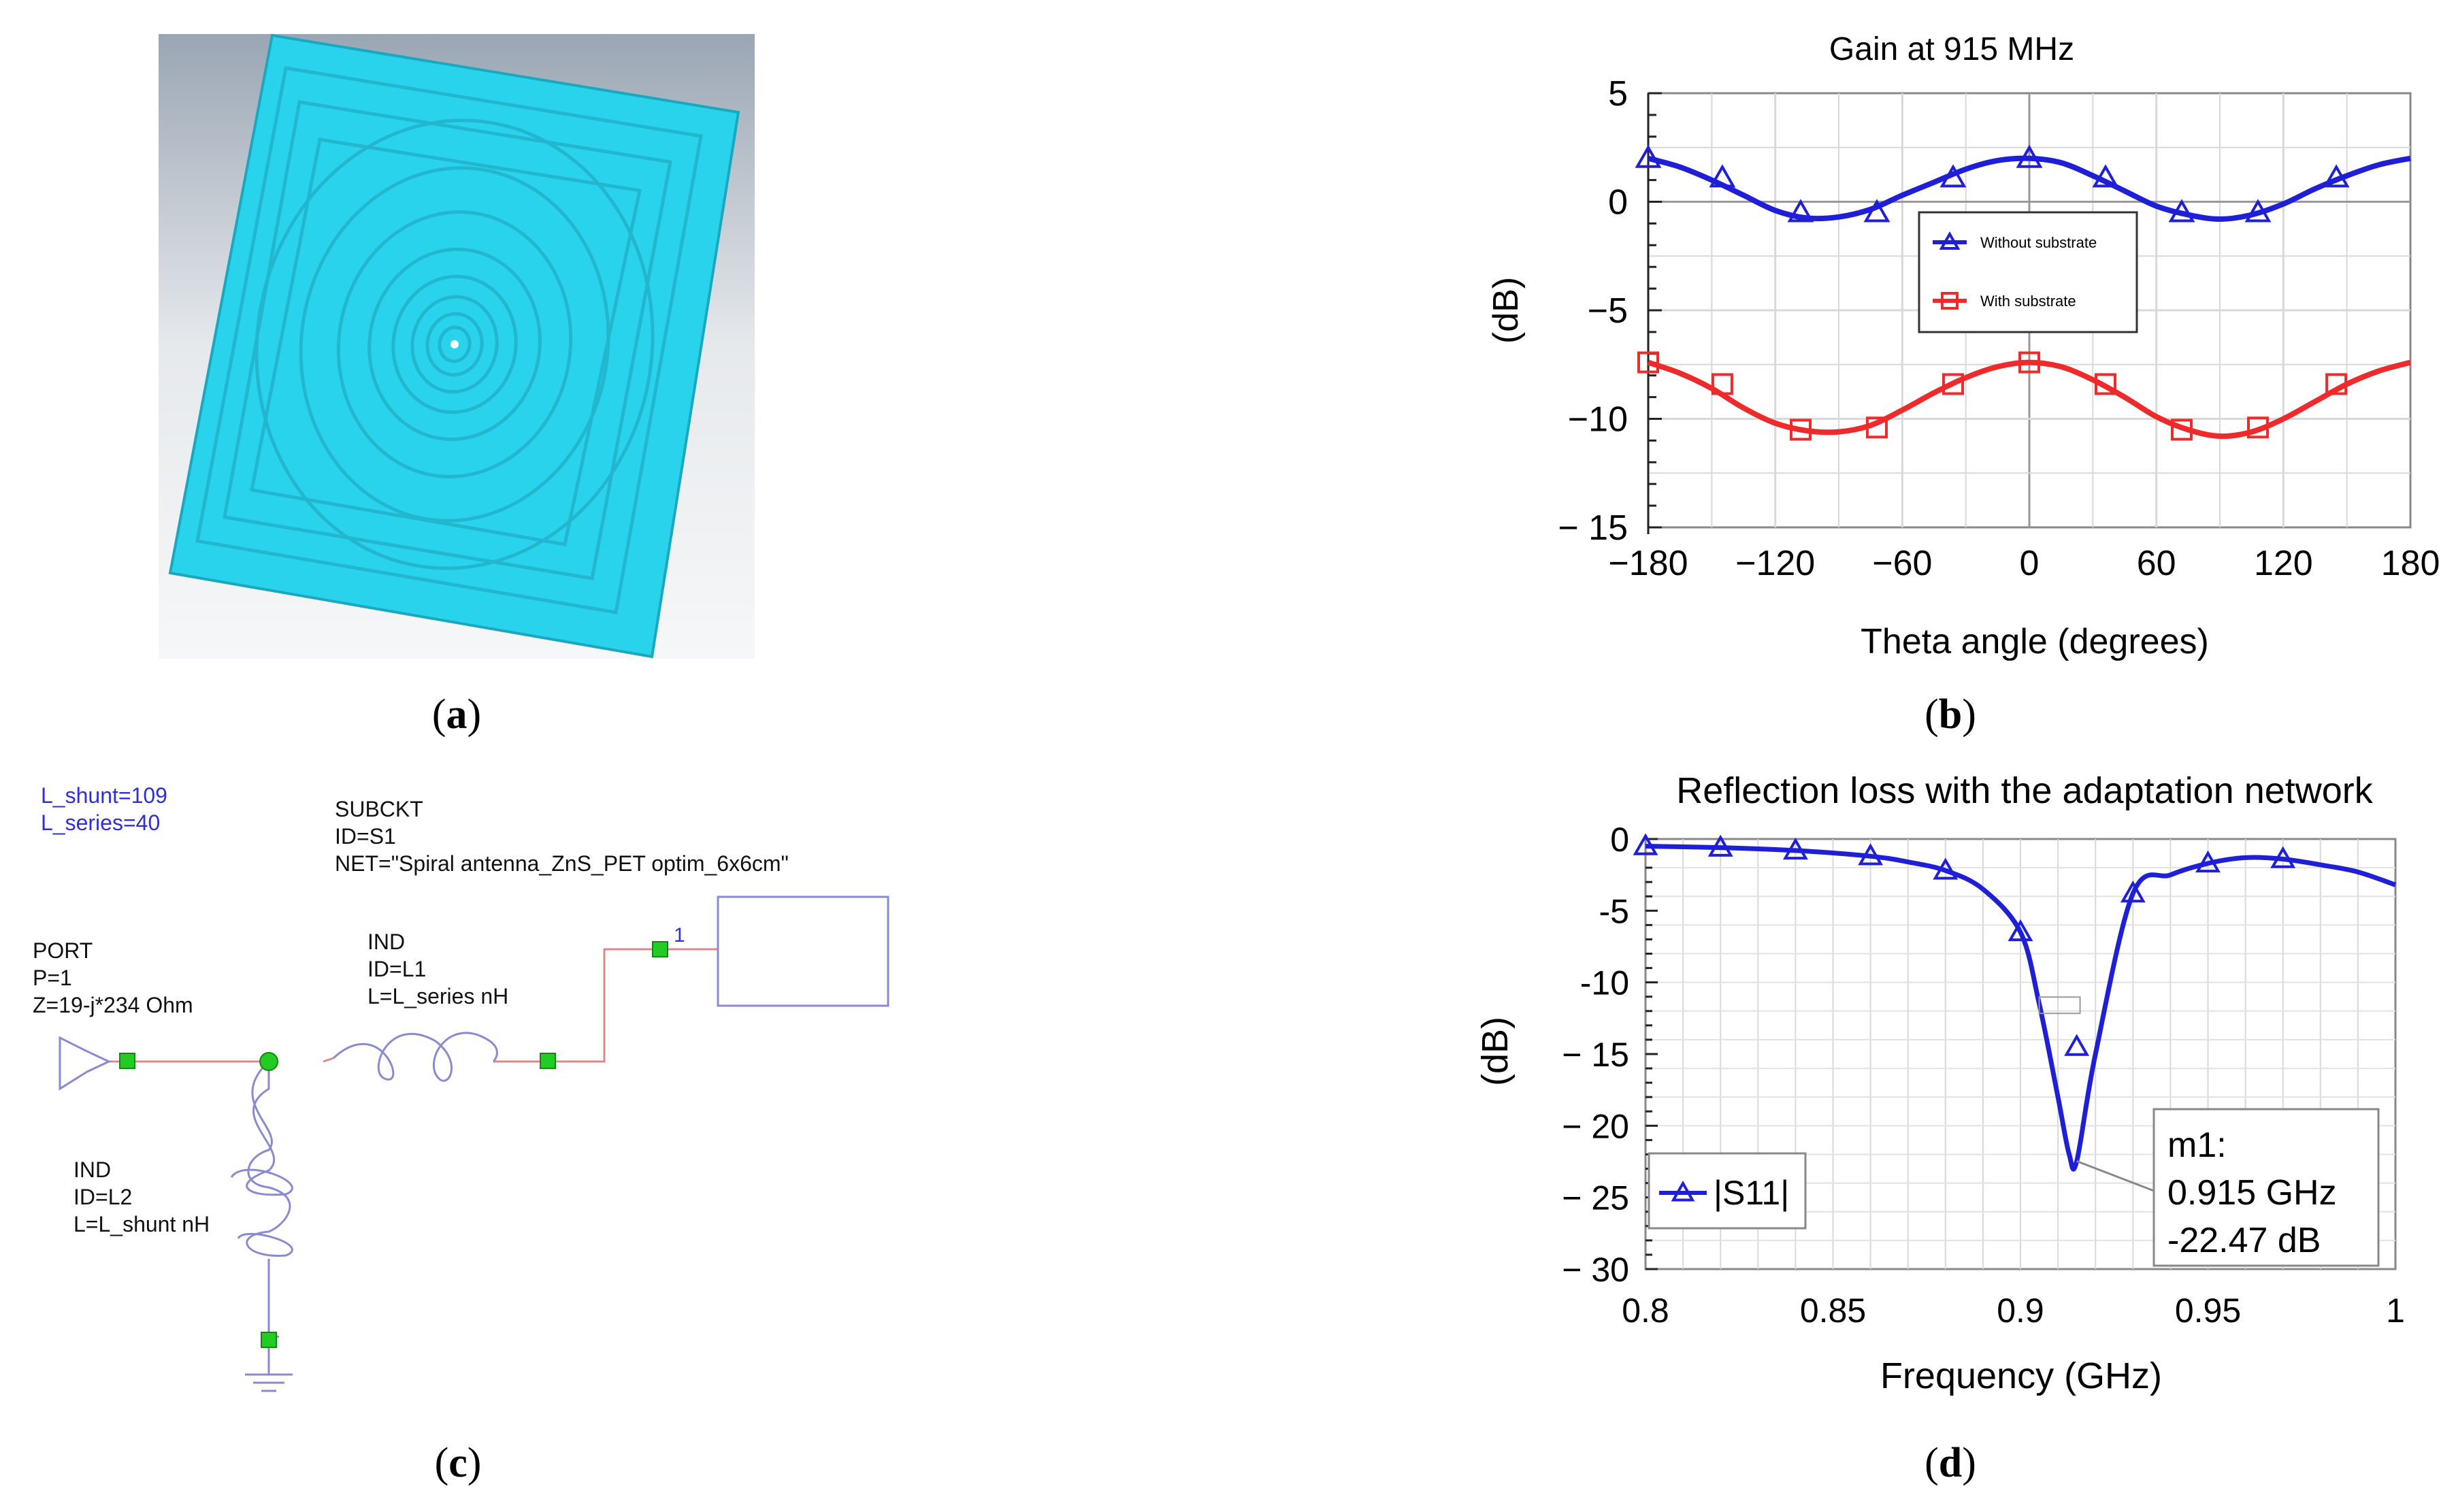  I want to click on ind1-id: ID=L1, so click(396, 969).